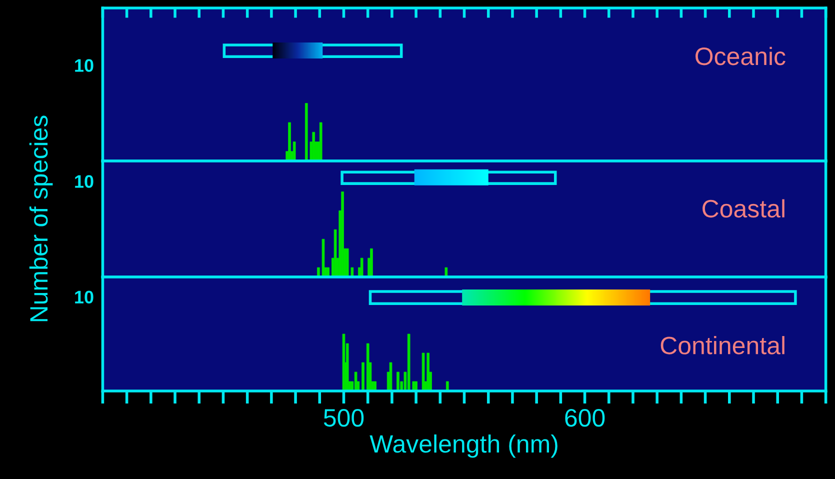 This screenshot has width=835, height=479. I want to click on chart-title: Oceanic, so click(741, 56).